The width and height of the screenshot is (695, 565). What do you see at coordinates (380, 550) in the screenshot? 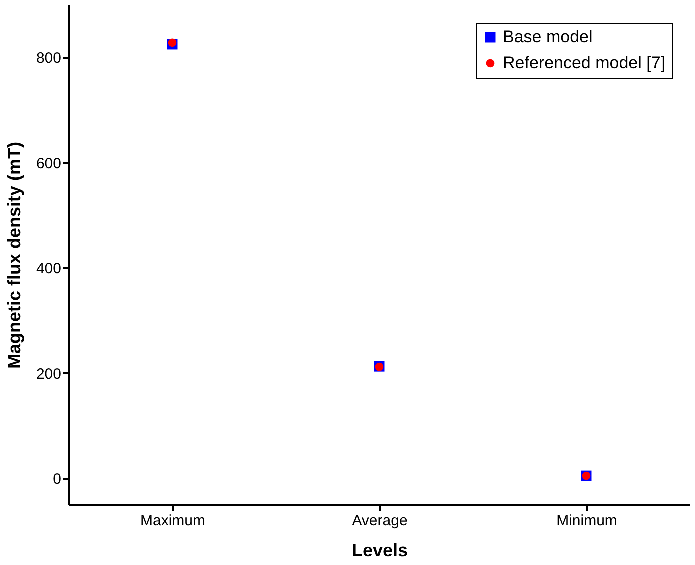
I see `x-axis-title: Levels` at bounding box center [380, 550].